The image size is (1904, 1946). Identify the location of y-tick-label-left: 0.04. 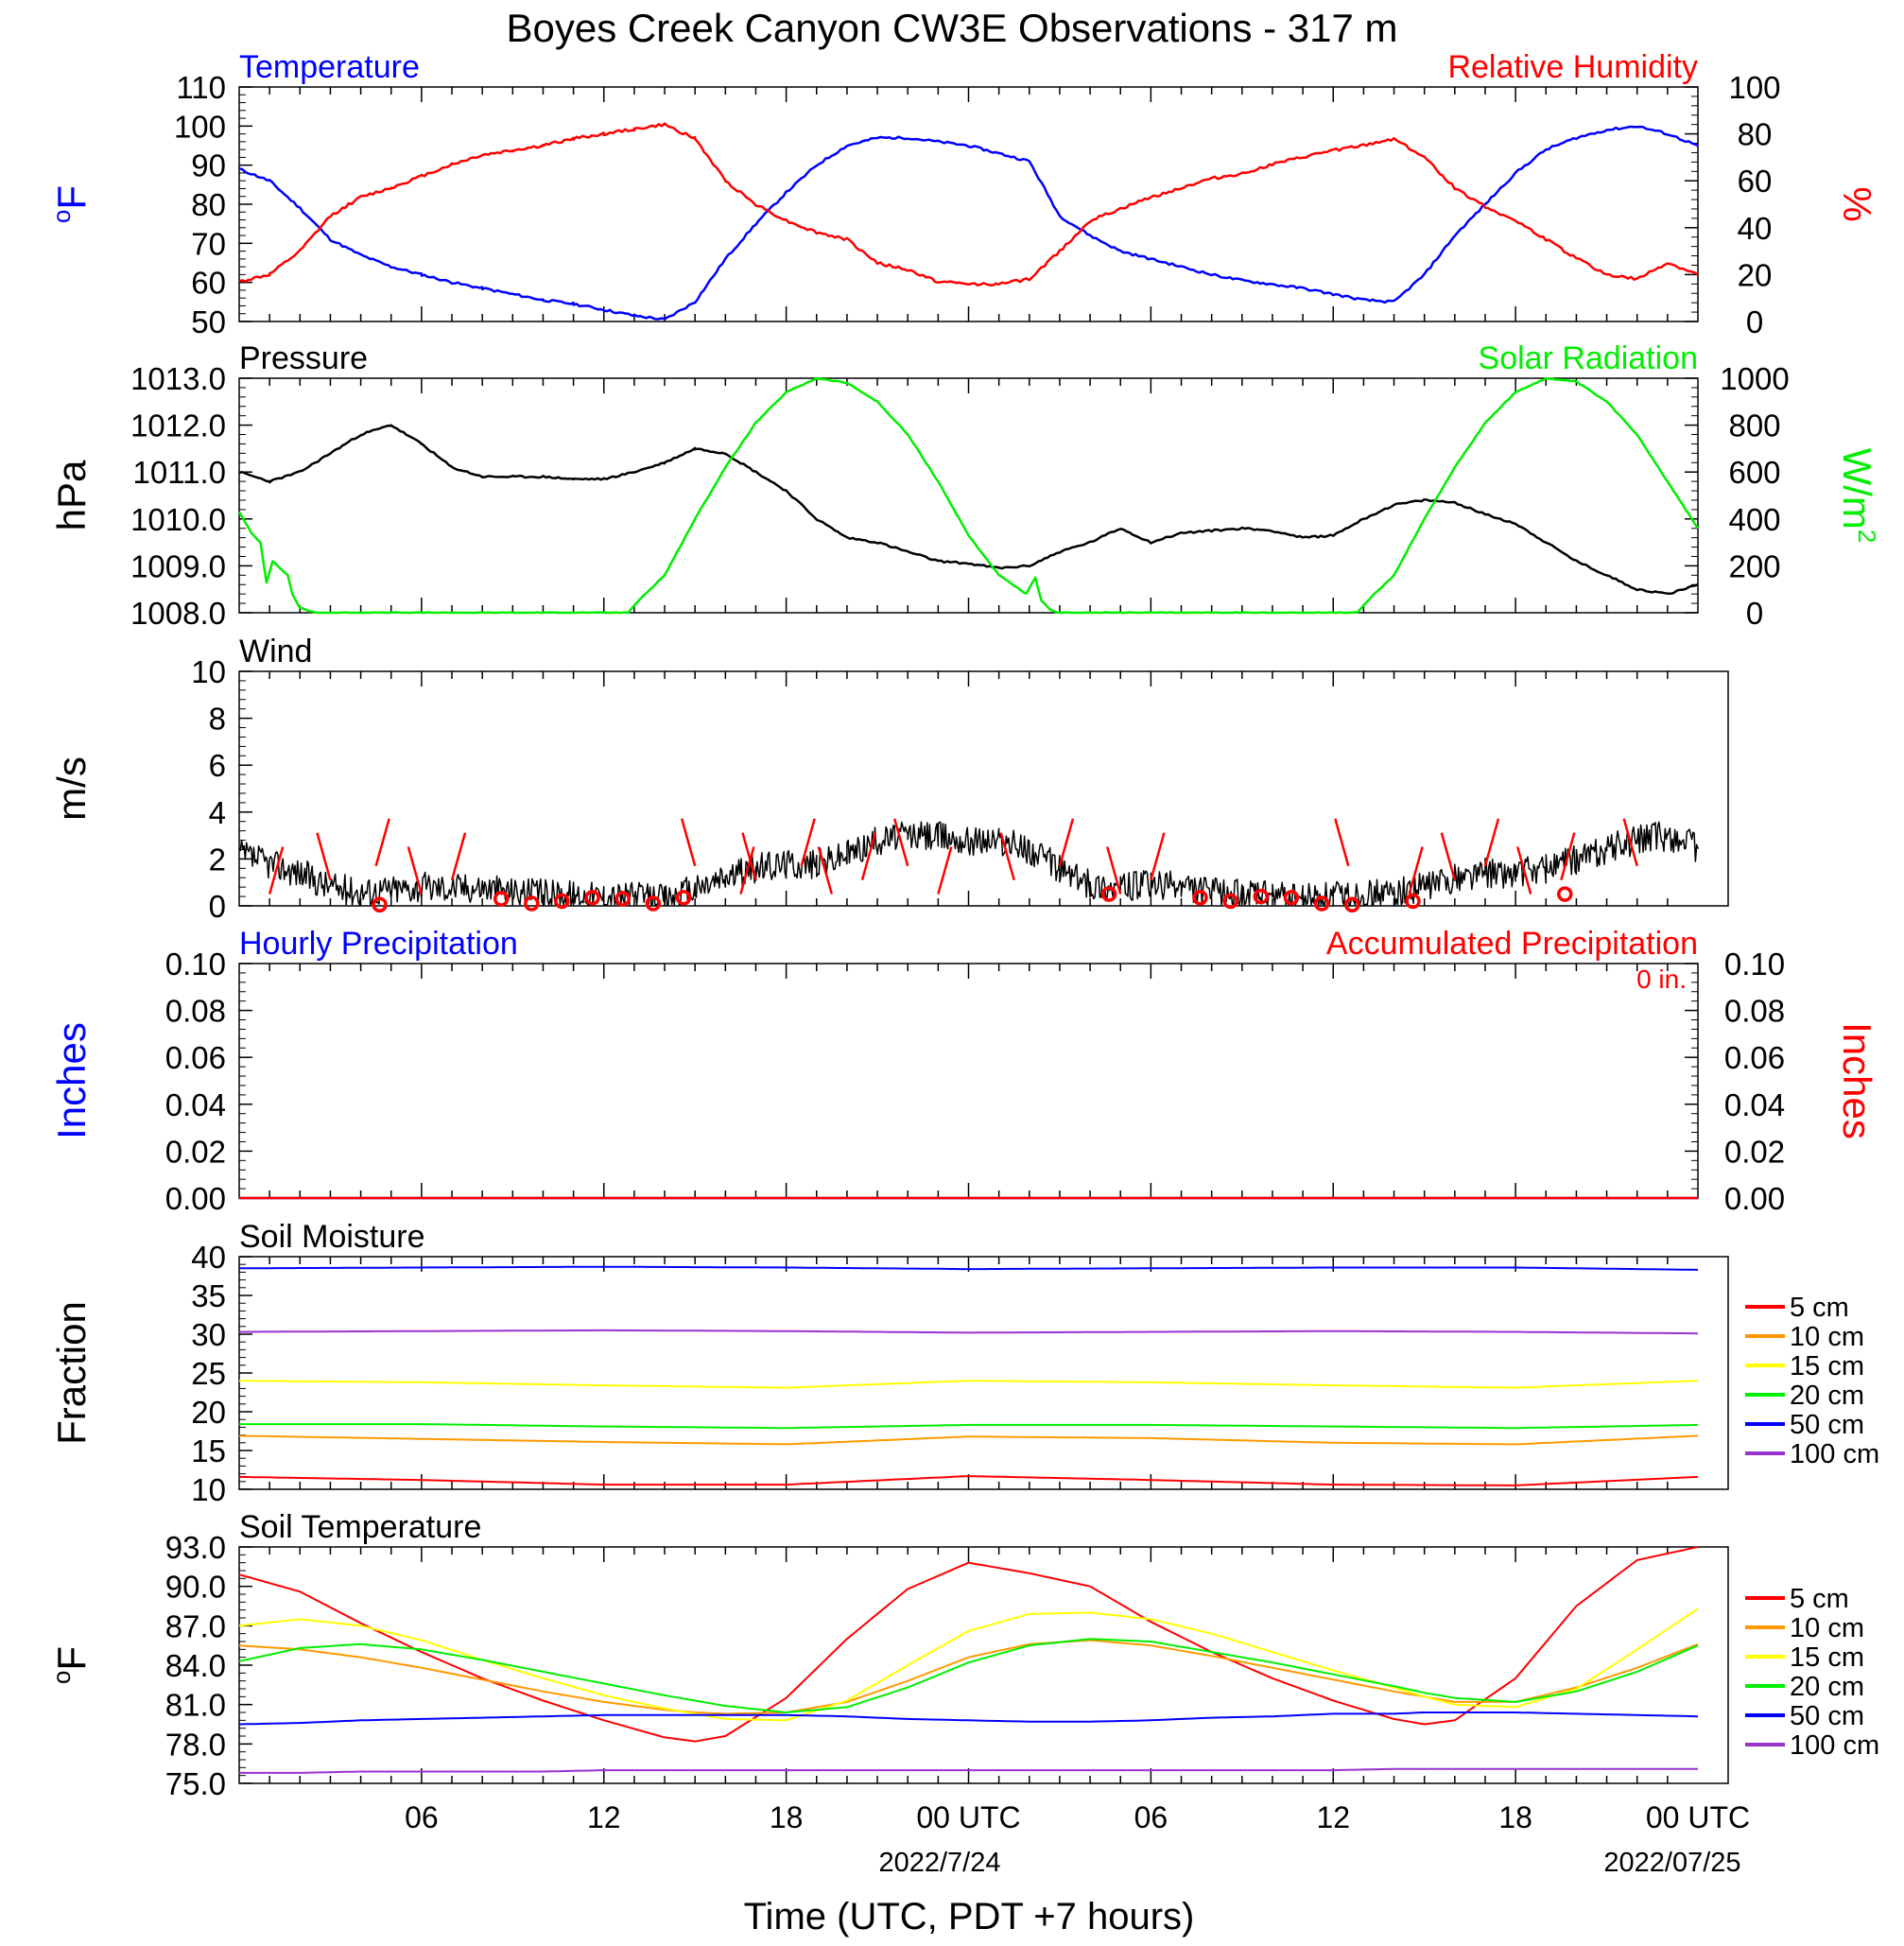
(195, 1105).